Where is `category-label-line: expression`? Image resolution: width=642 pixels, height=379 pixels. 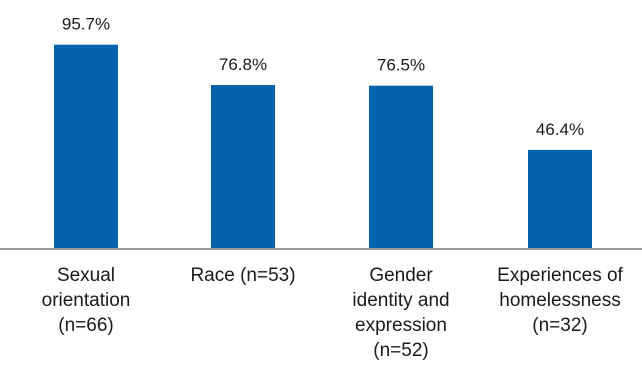
category-label-line: expression is located at coordinates (401, 325).